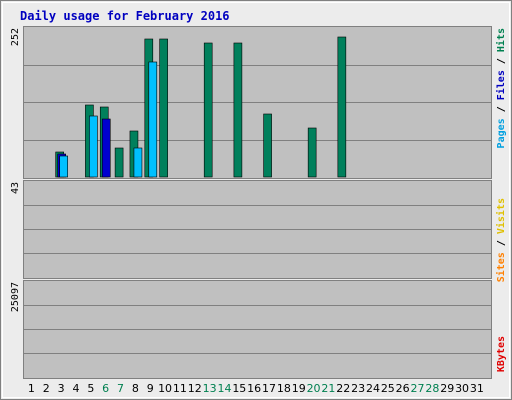 This screenshot has width=512, height=400. I want to click on day-label-28: 28, so click(432, 388).